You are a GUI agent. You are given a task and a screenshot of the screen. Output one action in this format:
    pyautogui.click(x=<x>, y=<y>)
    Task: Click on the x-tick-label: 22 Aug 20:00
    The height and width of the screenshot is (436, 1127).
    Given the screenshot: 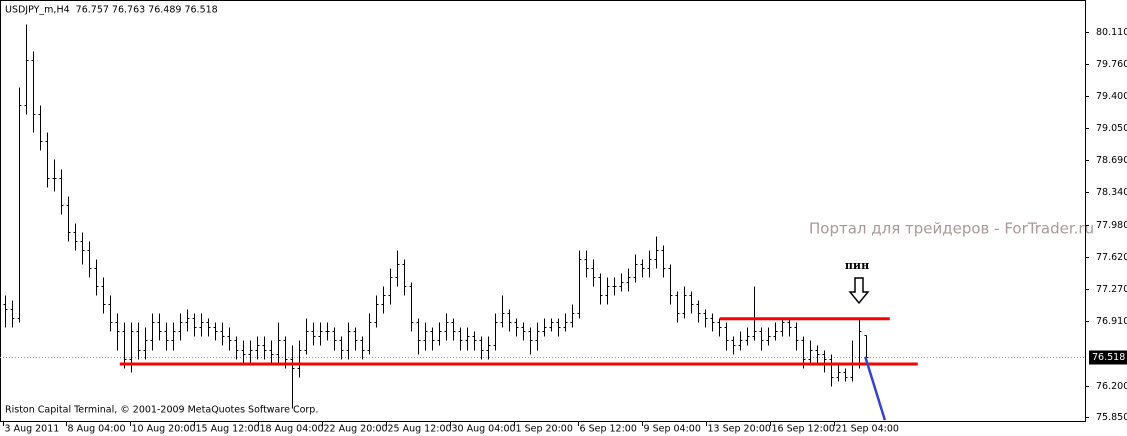 What is the action you would take?
    pyautogui.click(x=356, y=429)
    